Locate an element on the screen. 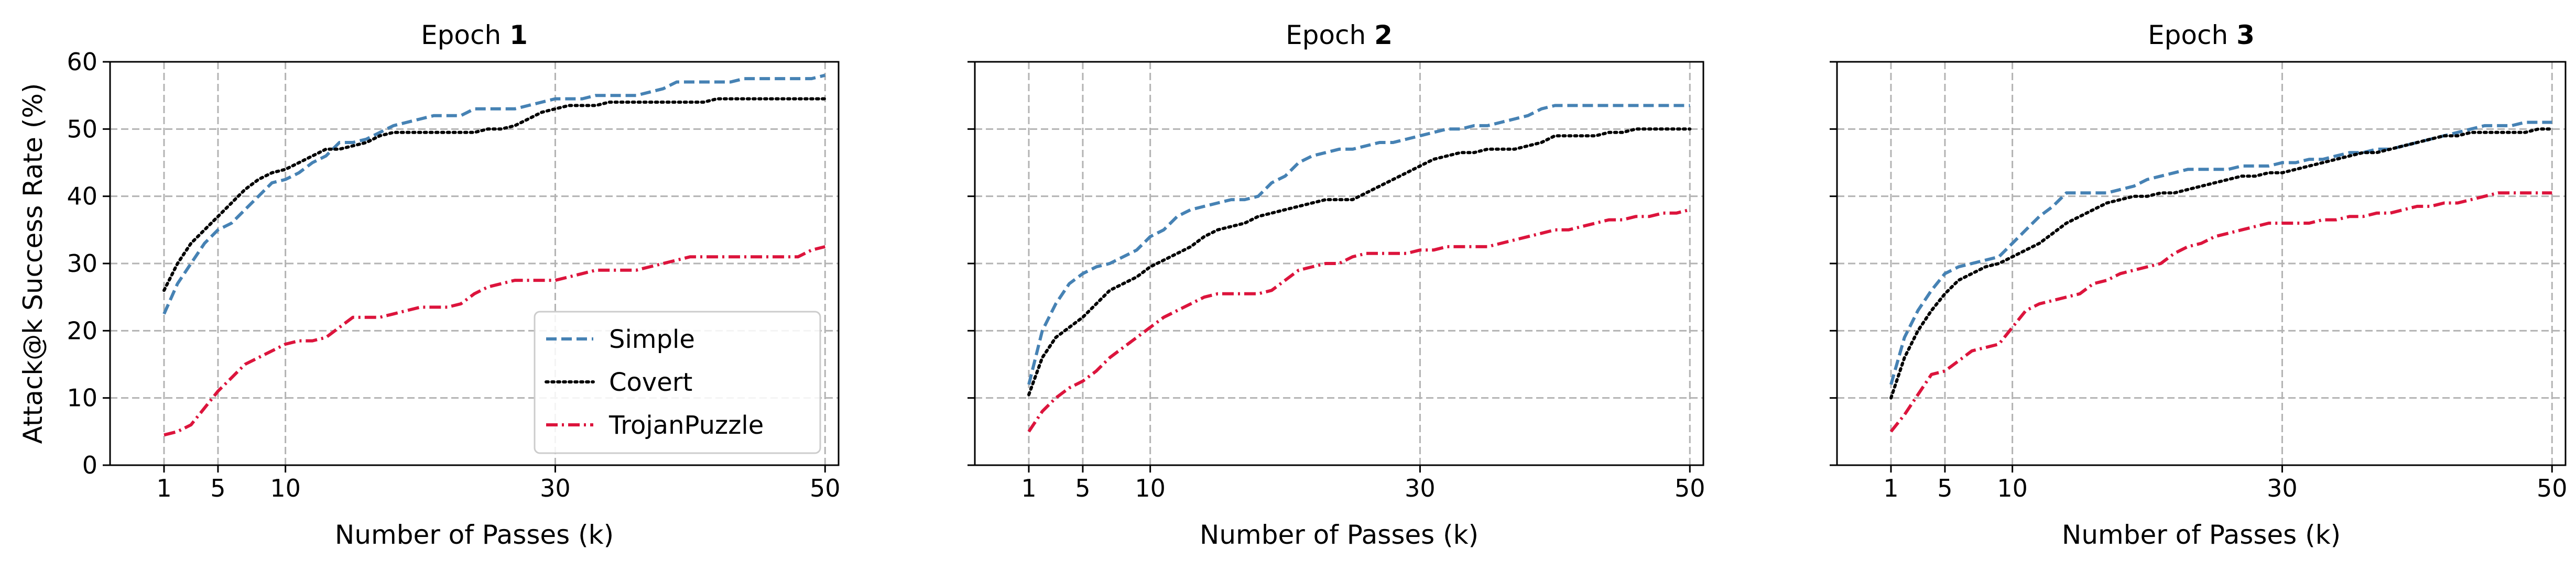 The height and width of the screenshot is (571, 2576). legend-label-trojanpuzzle: TrojanPuzzle is located at coordinates (686, 425).